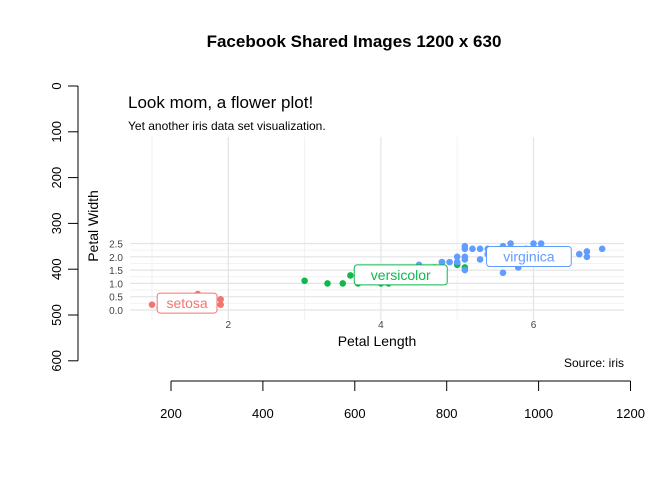 This screenshot has width=672, height=480. Describe the element at coordinates (354, 41) in the screenshot. I see `page-title: Facebook Shared Images 1200 x 630` at that location.